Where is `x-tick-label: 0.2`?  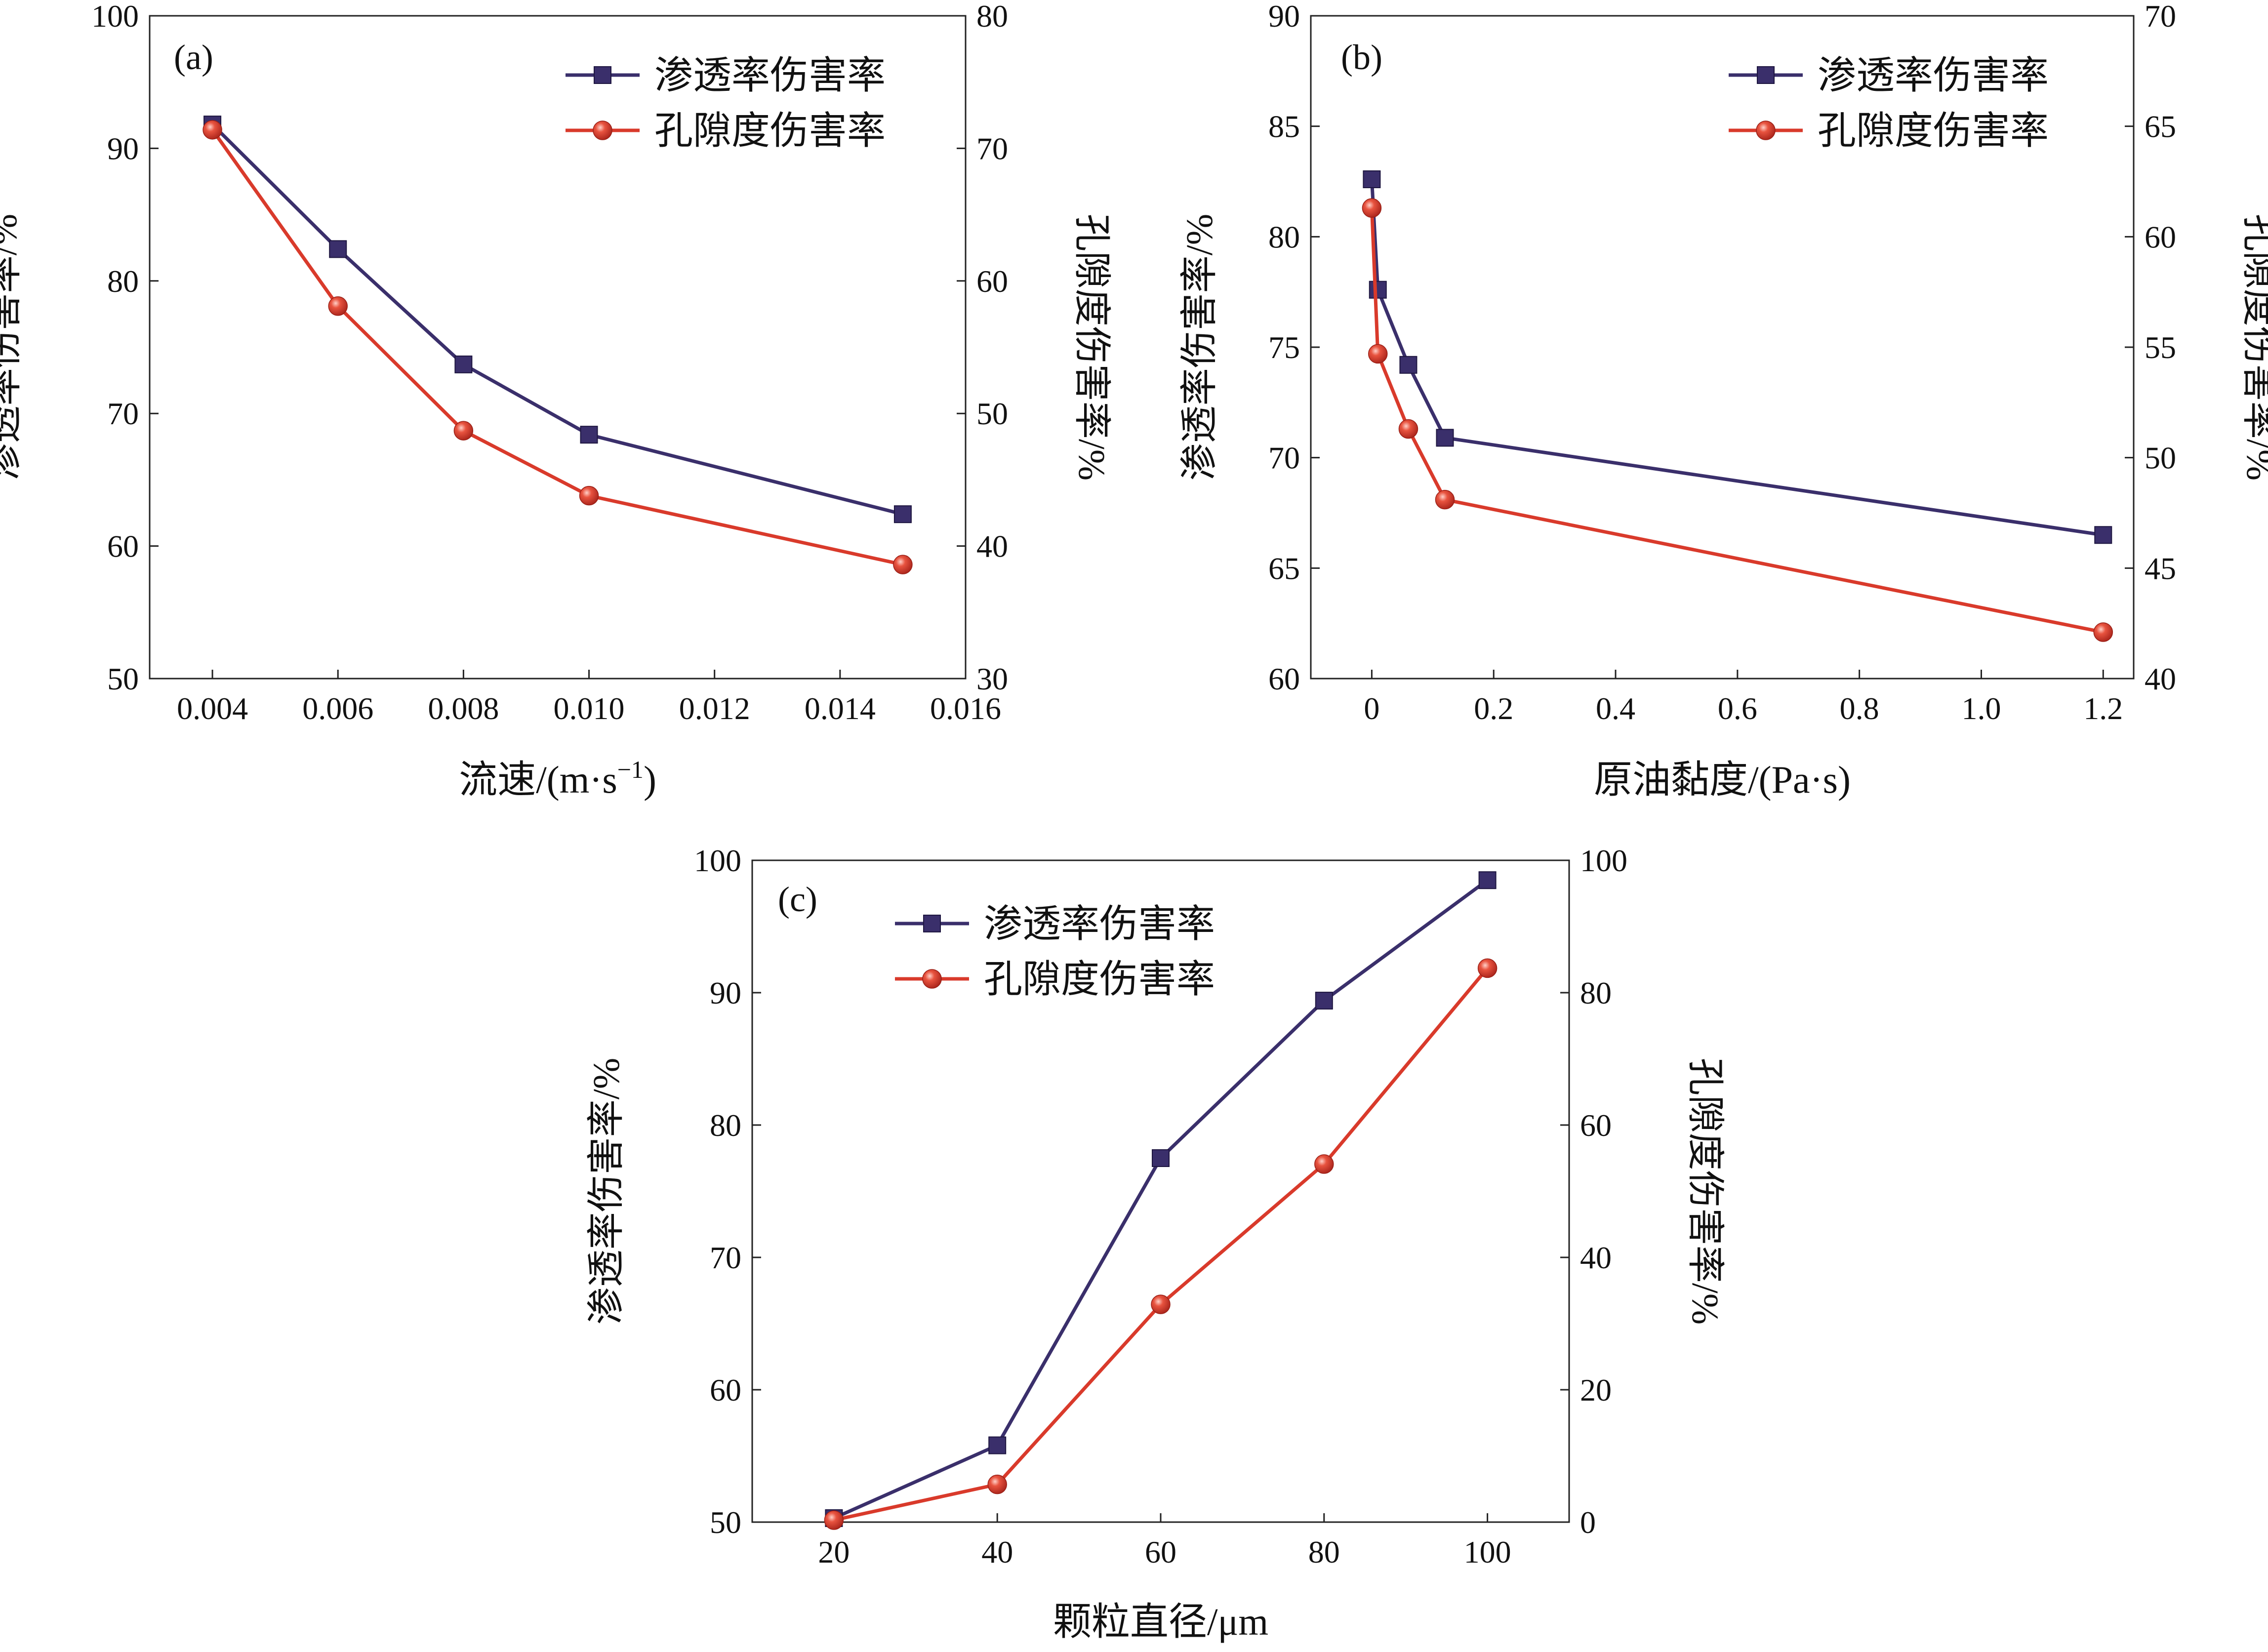
x-tick-label: 0.2 is located at coordinates (1493, 709).